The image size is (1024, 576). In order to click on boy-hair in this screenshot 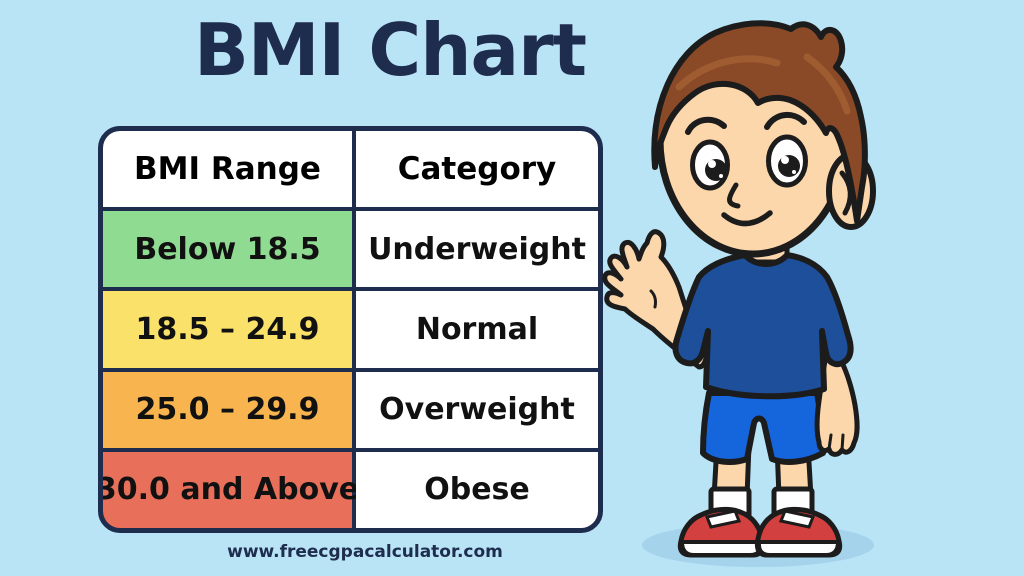, I will do `click(759, 122)`.